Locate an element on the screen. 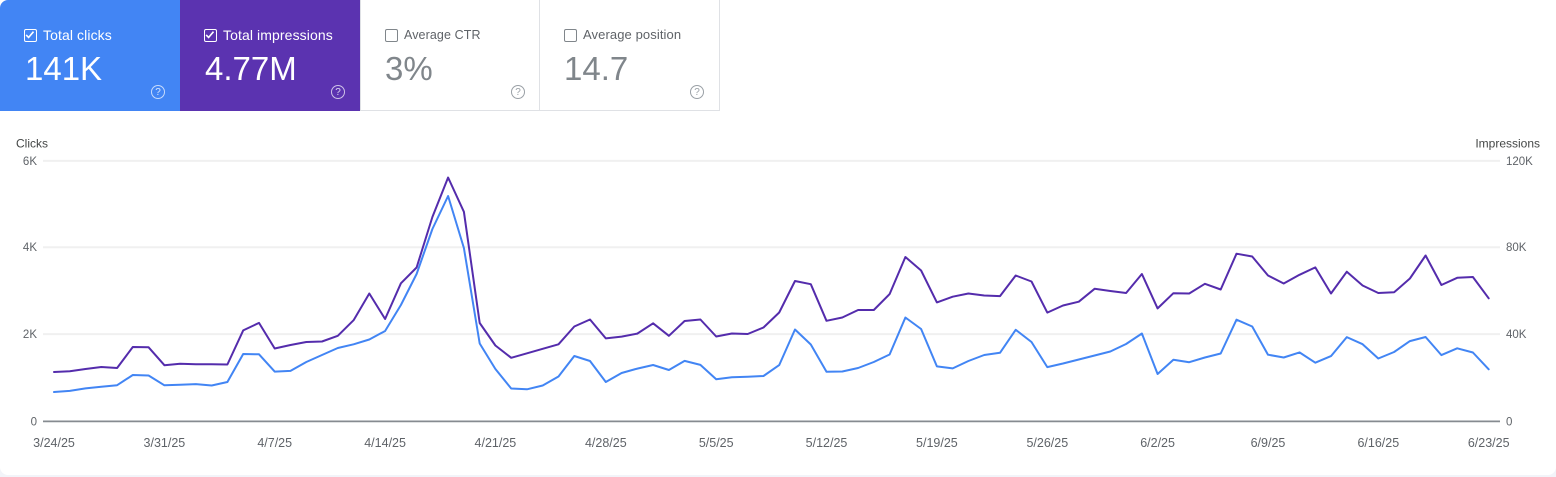  svg-text: 6K is located at coordinates (30, 162).